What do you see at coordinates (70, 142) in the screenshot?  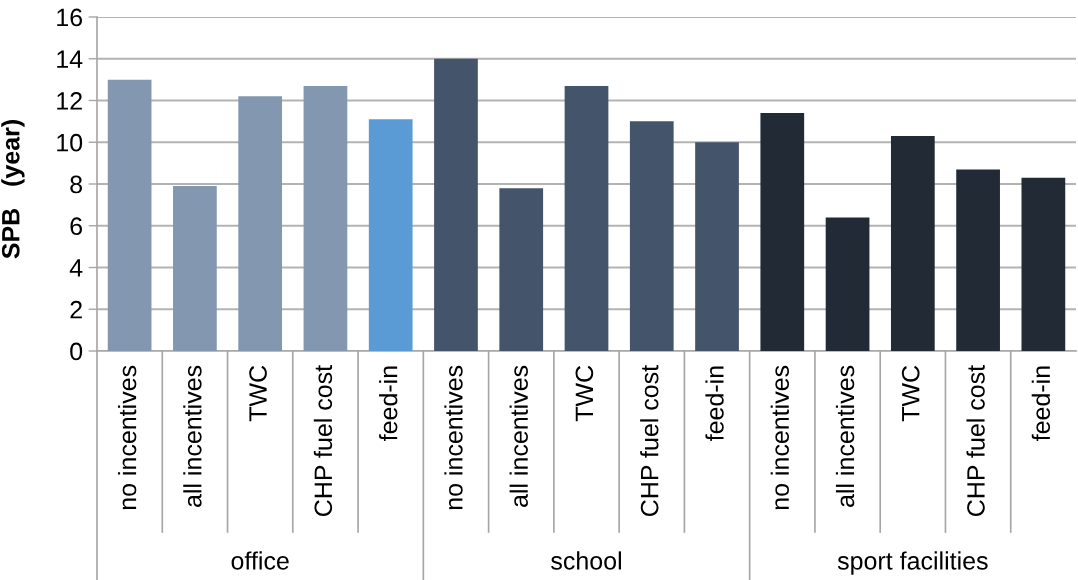 I see `y-tick-label: 10` at bounding box center [70, 142].